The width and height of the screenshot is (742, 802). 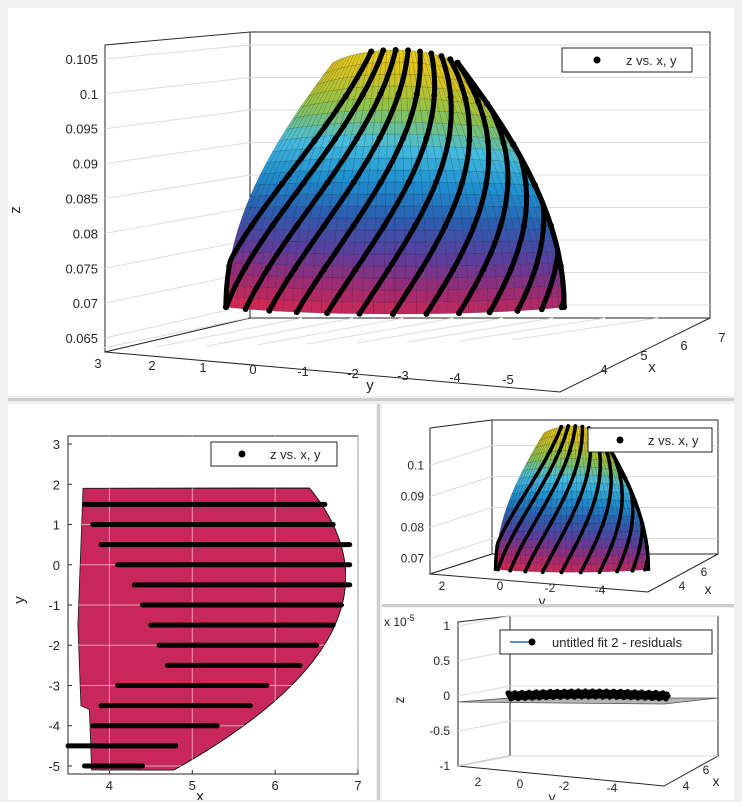 I want to click on legend: z vs. x, y, so click(x=627, y=60).